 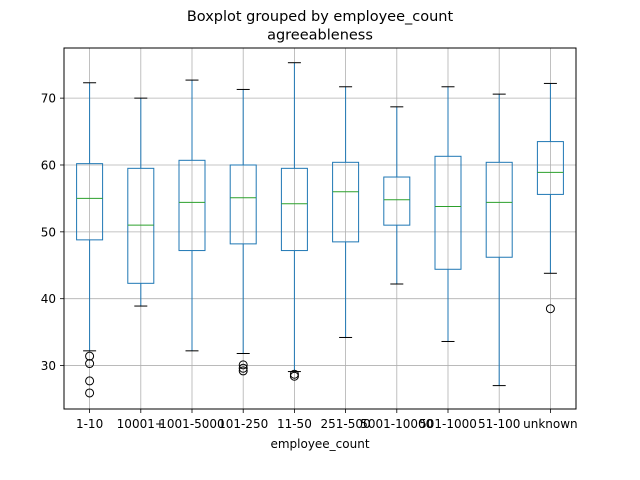 What do you see at coordinates (448, 424) in the screenshot?
I see `x-tick-label: 501-1000` at bounding box center [448, 424].